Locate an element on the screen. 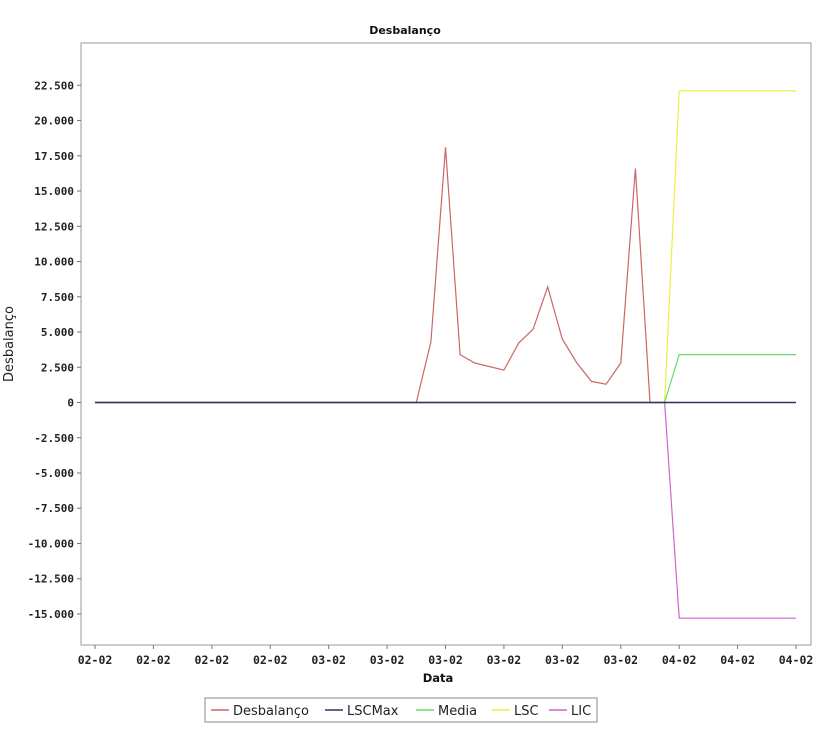 This screenshot has width=831, height=735. y-tick-label: -12.500 is located at coordinates (51, 579).